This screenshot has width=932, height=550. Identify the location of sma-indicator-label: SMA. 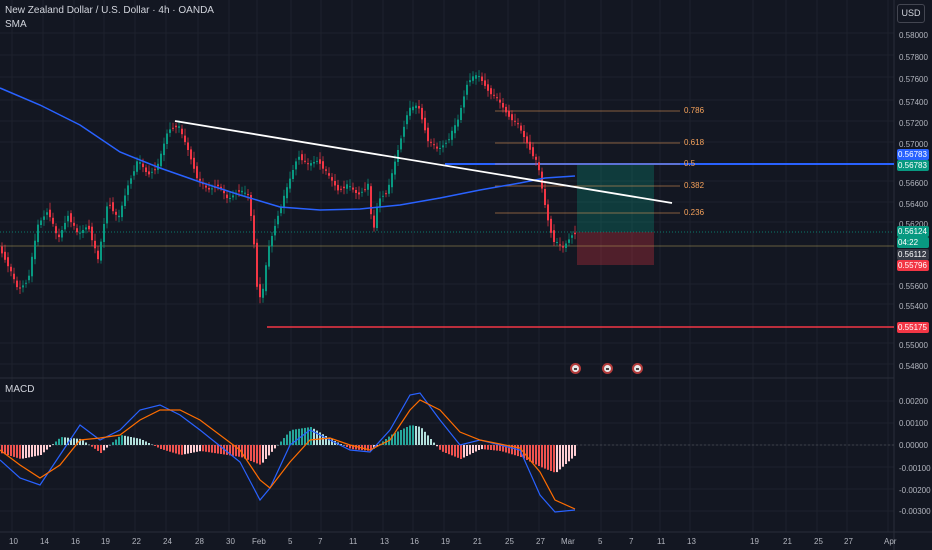
(16, 24).